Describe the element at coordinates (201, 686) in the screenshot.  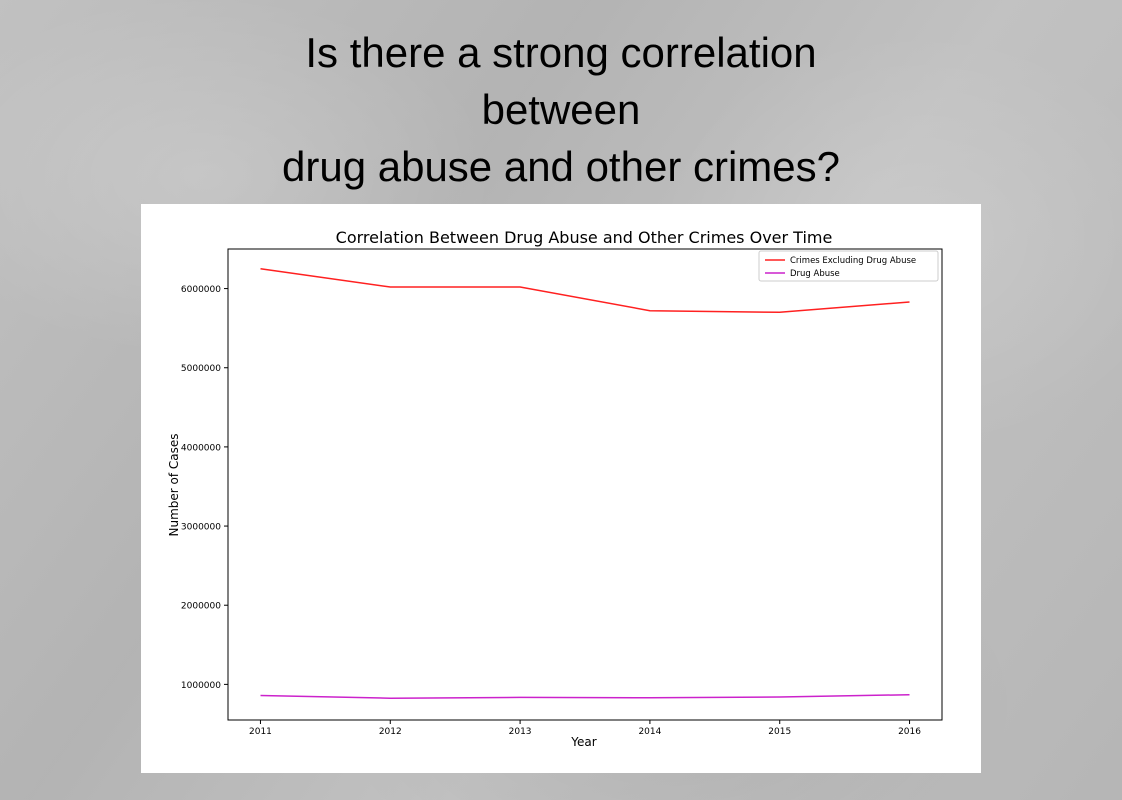
I see `y-tick-label: 1000000` at that location.